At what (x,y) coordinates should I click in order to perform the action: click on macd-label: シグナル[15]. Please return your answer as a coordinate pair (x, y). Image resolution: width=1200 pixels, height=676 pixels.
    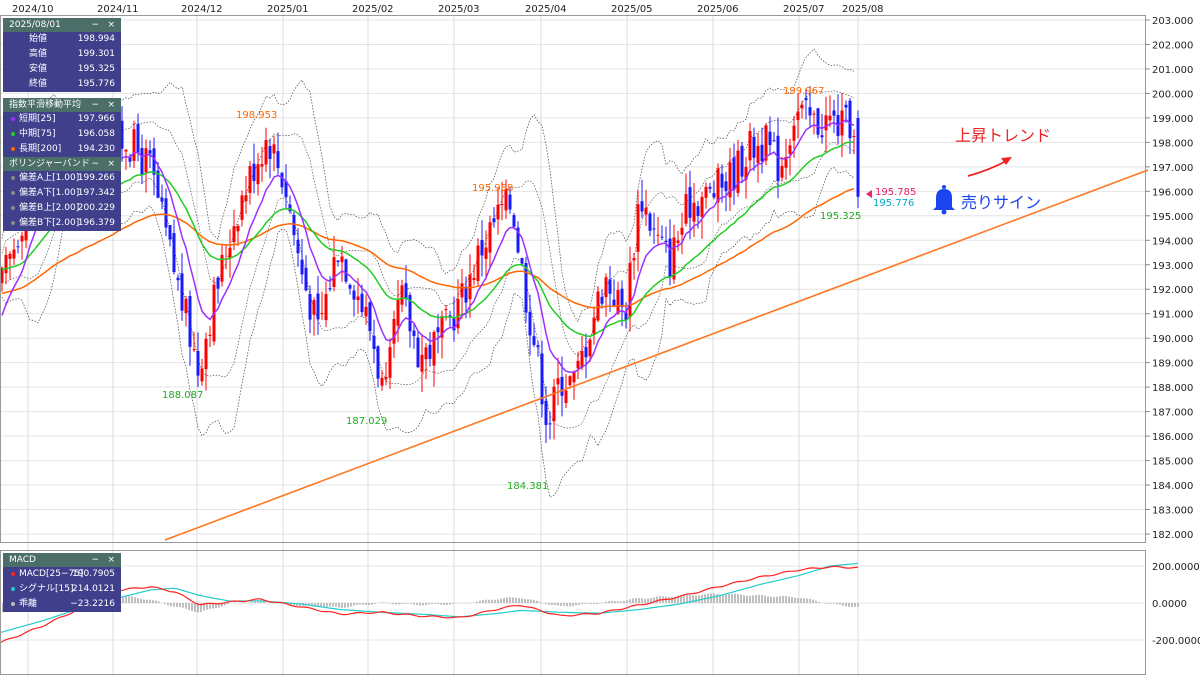
    Looking at the image, I should click on (46, 589).